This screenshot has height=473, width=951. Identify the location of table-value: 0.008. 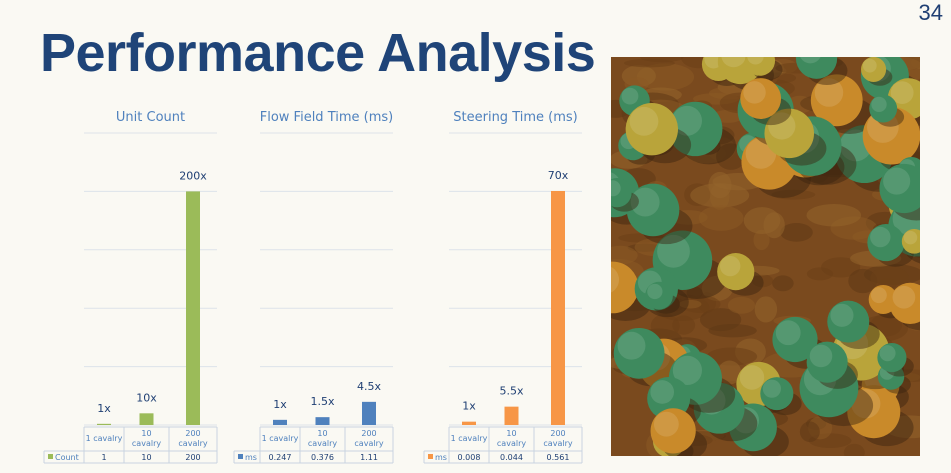
(469, 457).